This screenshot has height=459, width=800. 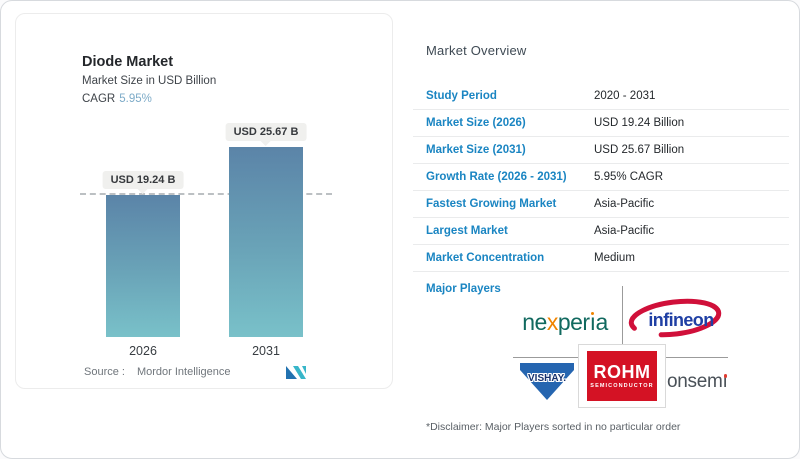 What do you see at coordinates (104, 372) in the screenshot?
I see `source-label: Source :` at bounding box center [104, 372].